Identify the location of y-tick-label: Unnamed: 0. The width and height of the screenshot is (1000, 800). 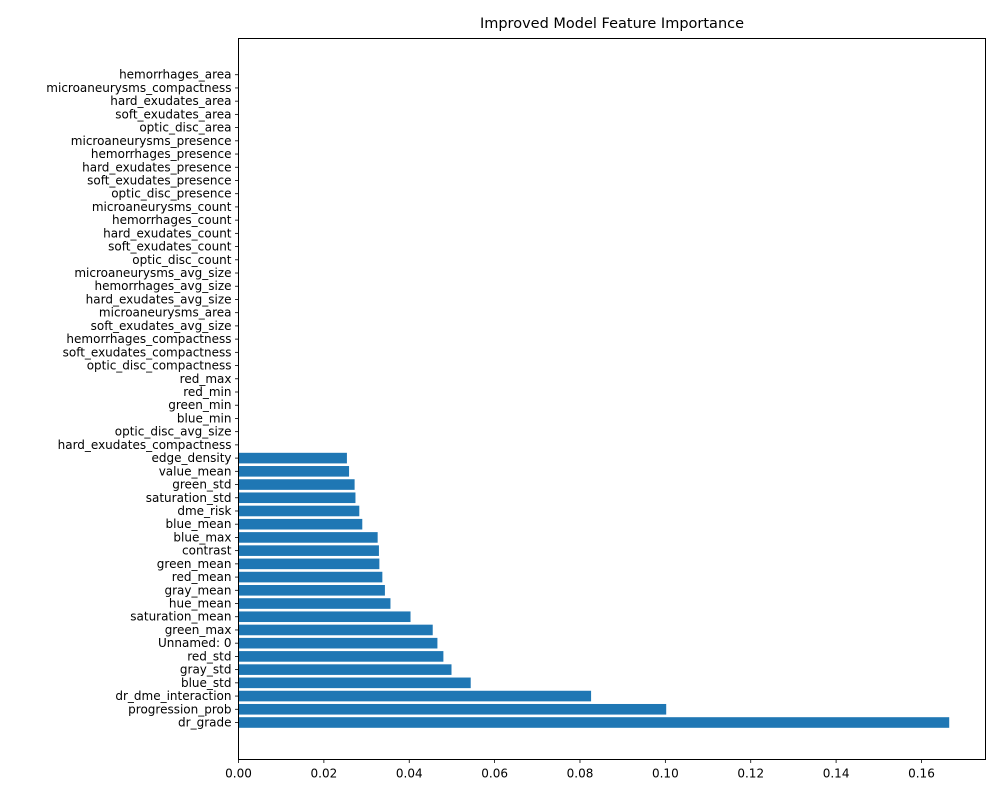
(195, 643).